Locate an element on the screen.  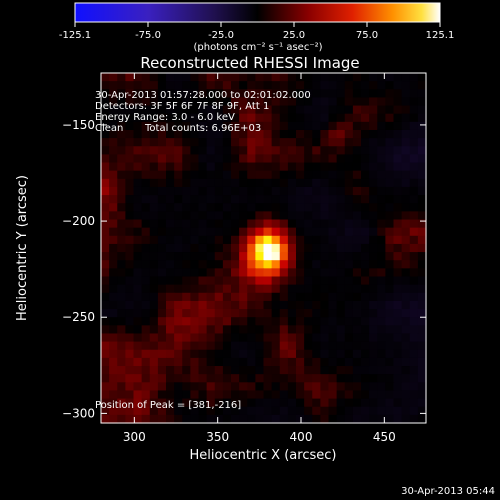
annotation-energy-range: Energy Range: 3.0 - 6.0 keV is located at coordinates (165, 117).